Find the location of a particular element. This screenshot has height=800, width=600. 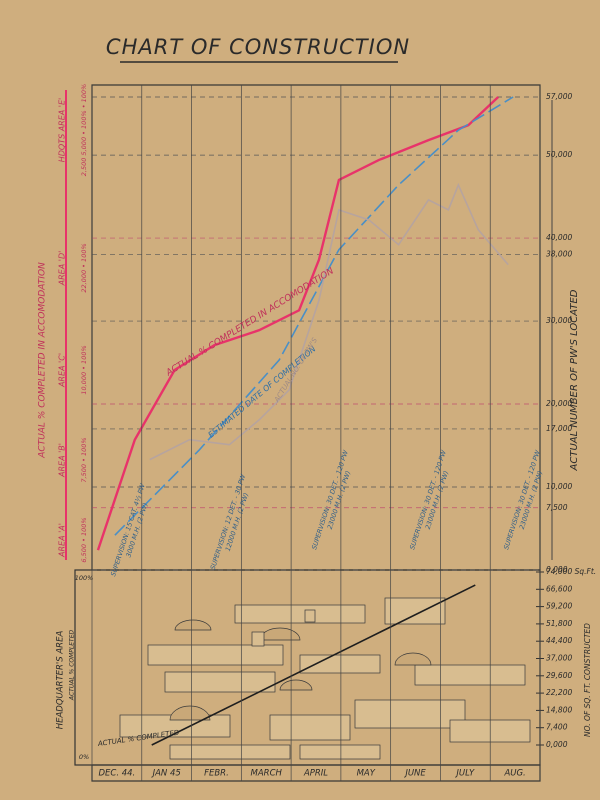

y-tick-label: 37,000 is located at coordinates (559, 658).